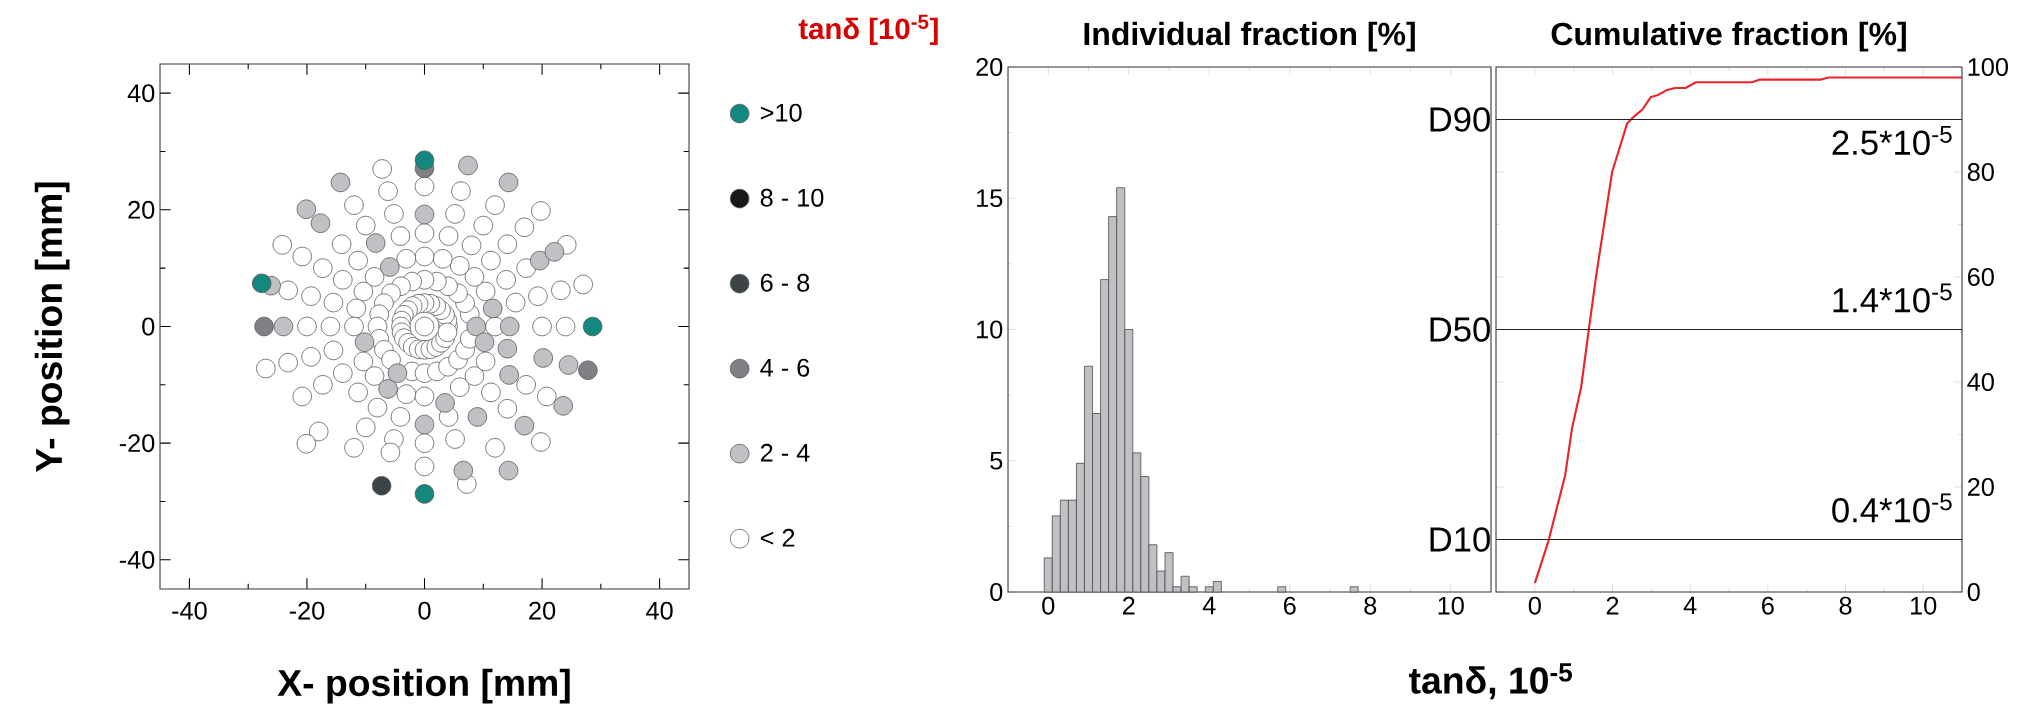  Describe the element at coordinates (781, 112) in the screenshot. I see `legend-label: >10` at that location.